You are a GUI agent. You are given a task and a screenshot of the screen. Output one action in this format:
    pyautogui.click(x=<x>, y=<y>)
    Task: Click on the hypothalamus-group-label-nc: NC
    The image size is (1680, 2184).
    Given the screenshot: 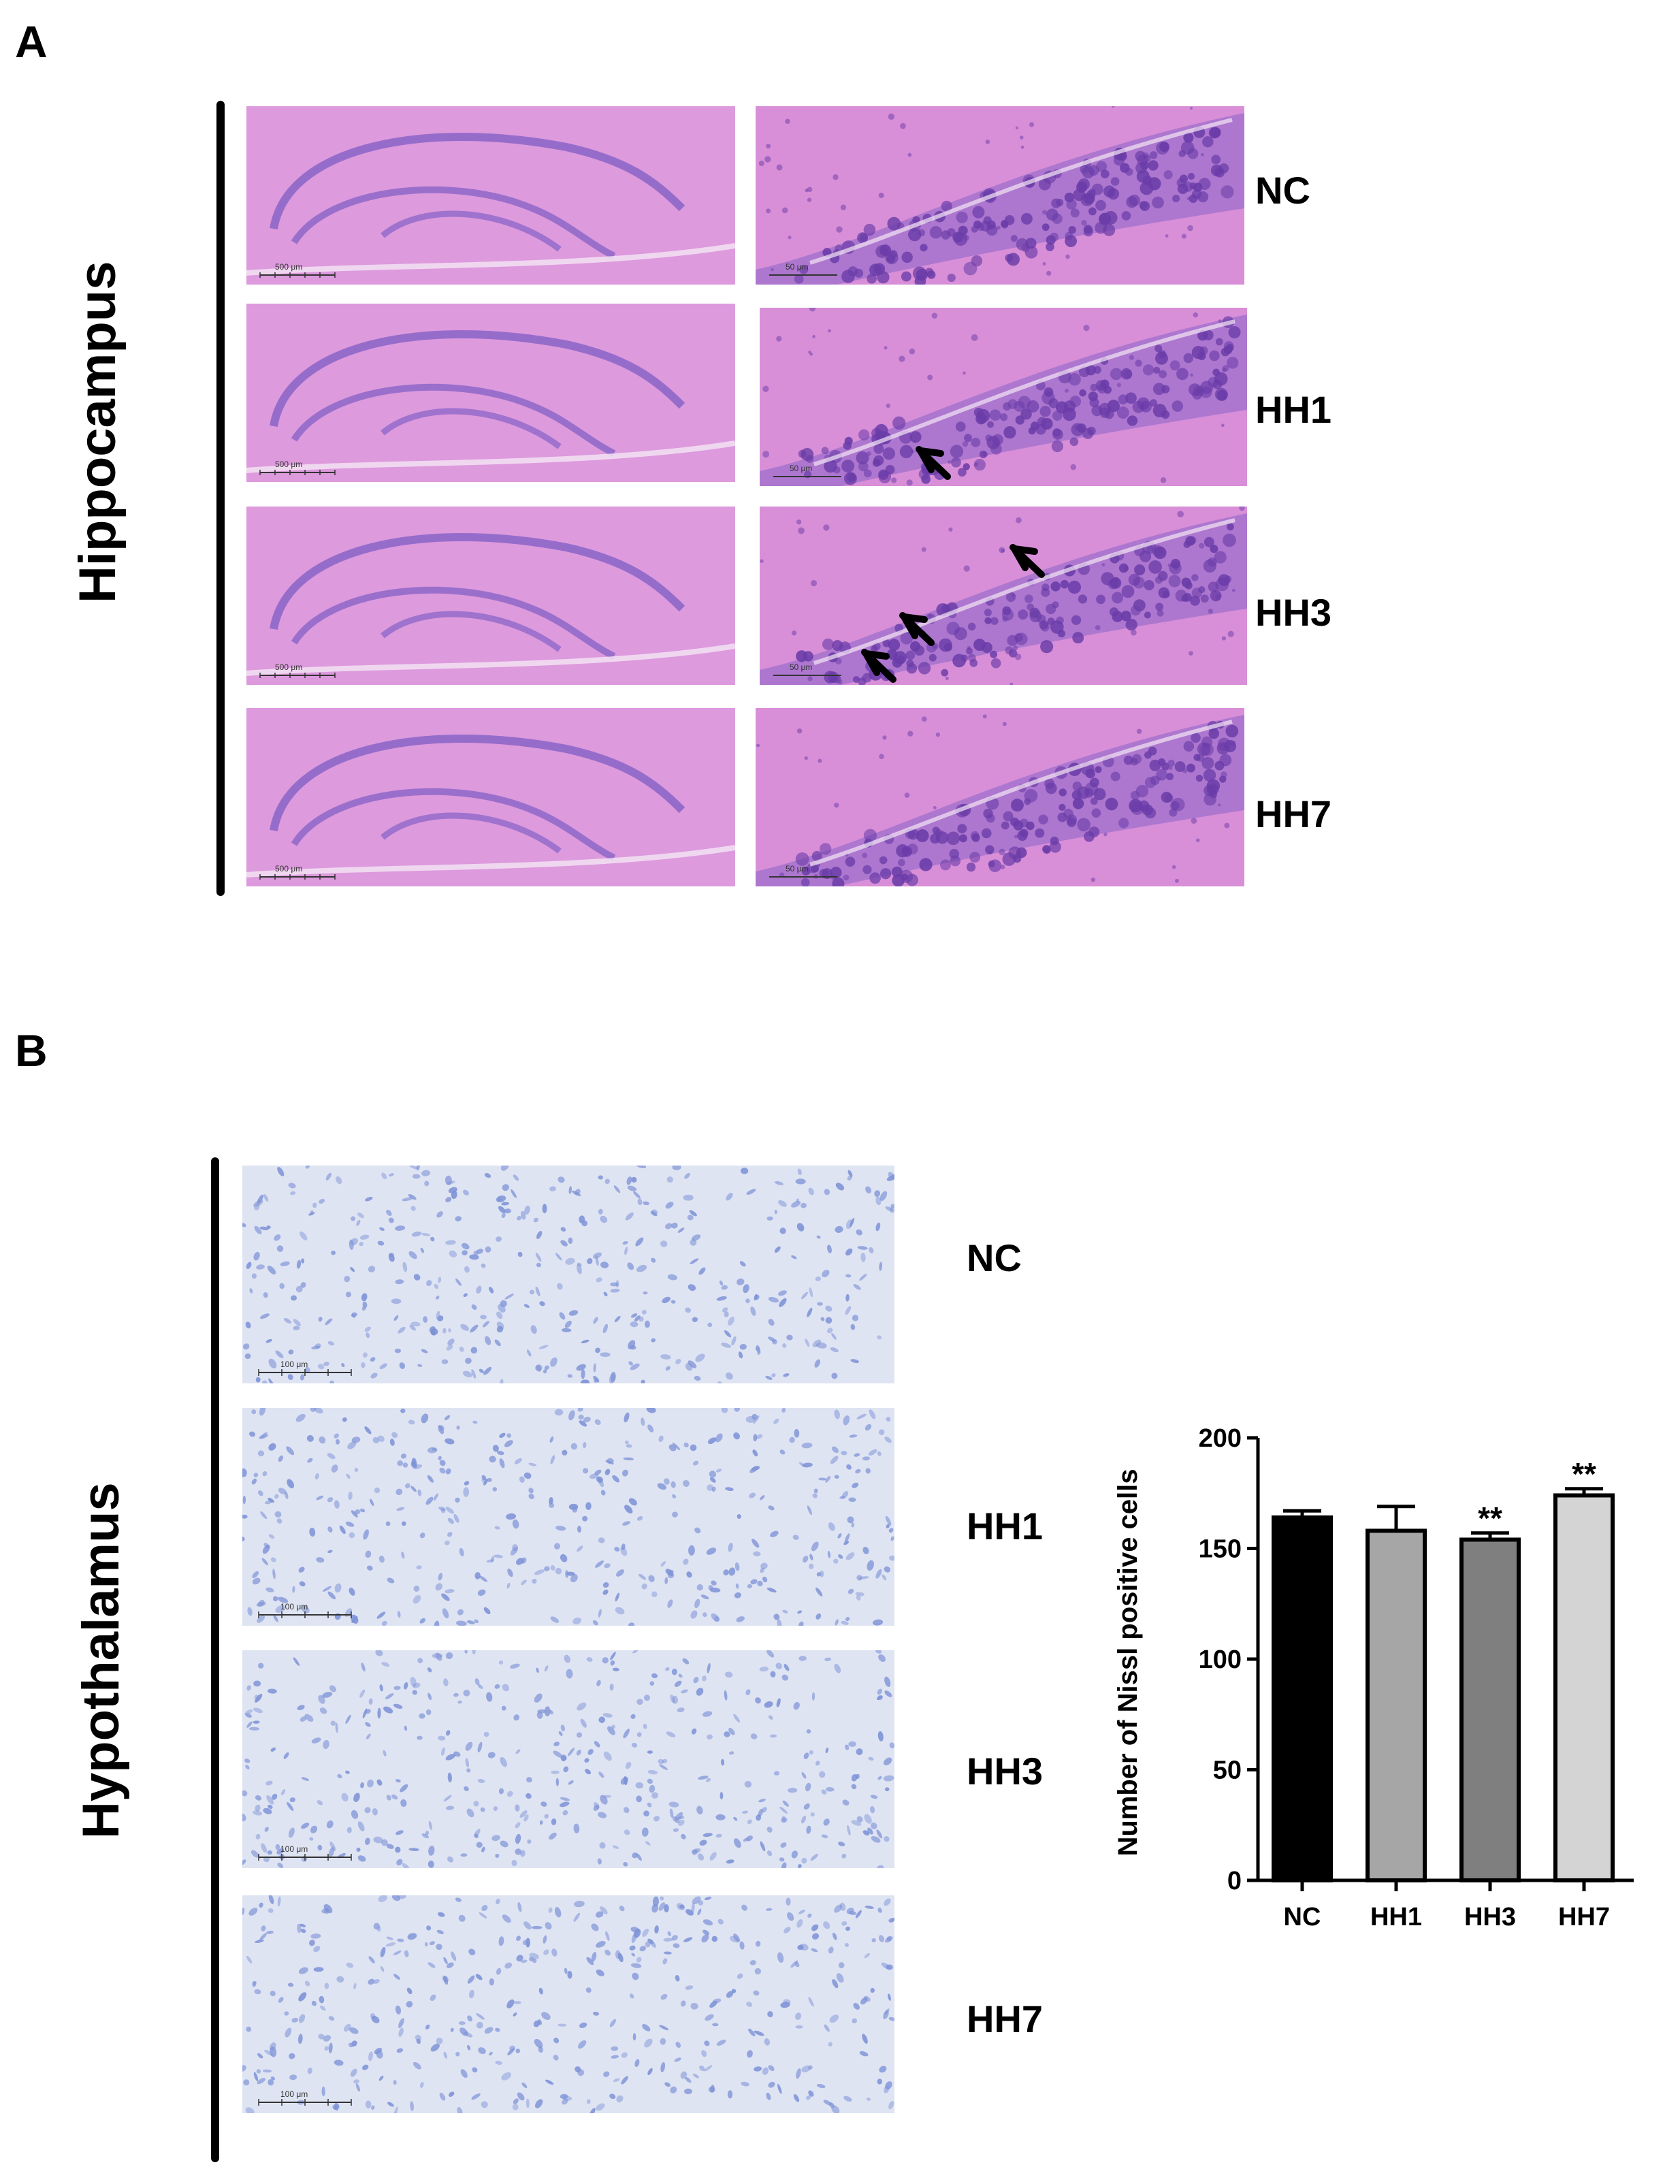 What is the action you would take?
    pyautogui.click(x=995, y=1258)
    